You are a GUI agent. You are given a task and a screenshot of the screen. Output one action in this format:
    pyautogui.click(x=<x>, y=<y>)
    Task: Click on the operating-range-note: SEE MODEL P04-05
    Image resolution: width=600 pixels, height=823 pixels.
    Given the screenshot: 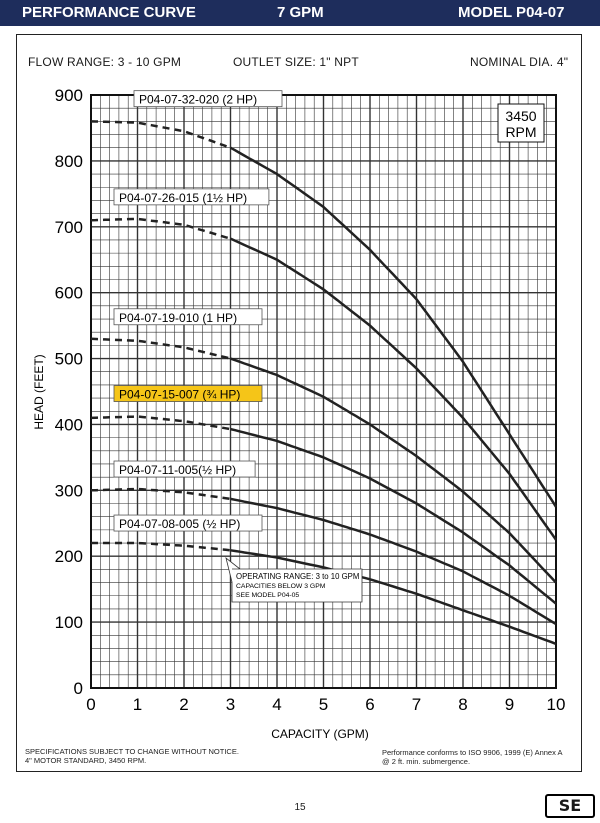 What is the action you would take?
    pyautogui.click(x=267, y=595)
    